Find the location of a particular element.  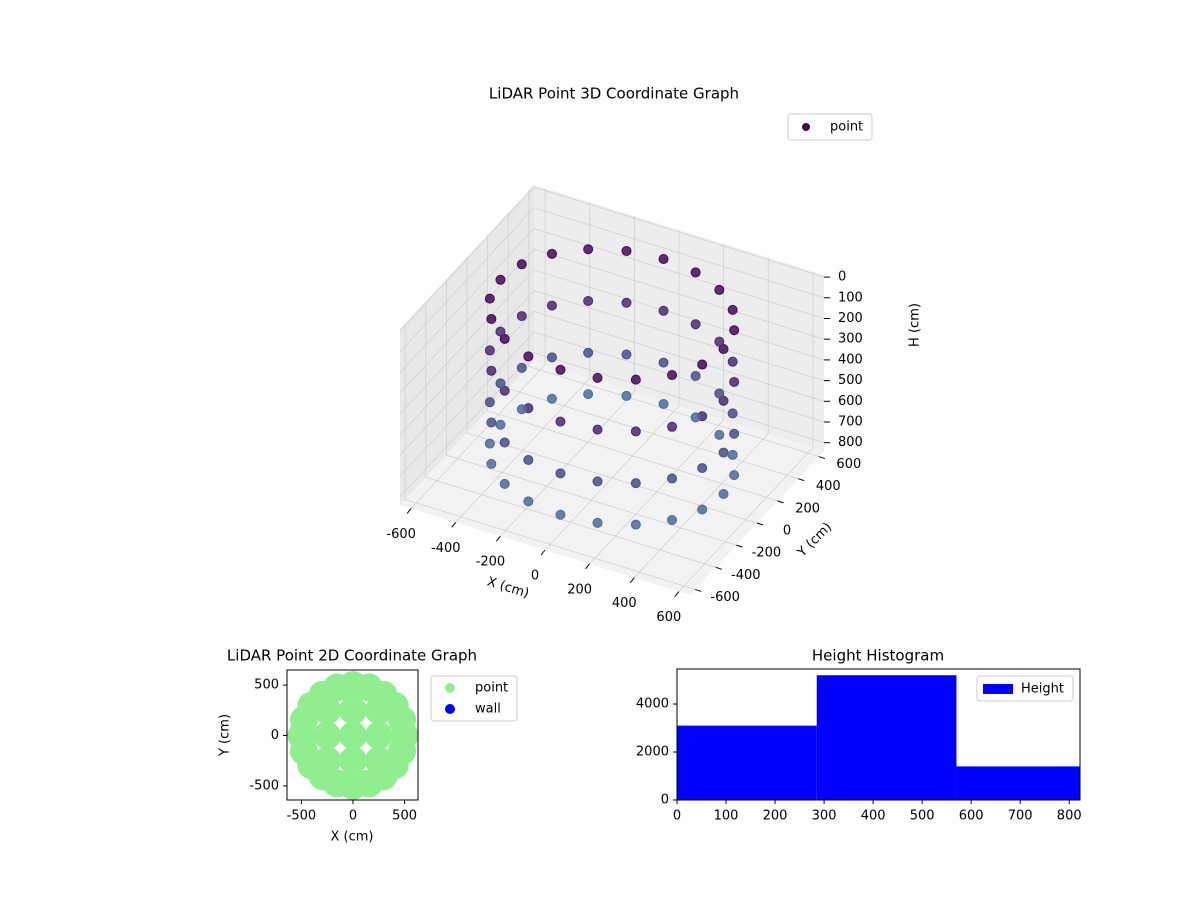

legend-label: wall is located at coordinates (488, 709).